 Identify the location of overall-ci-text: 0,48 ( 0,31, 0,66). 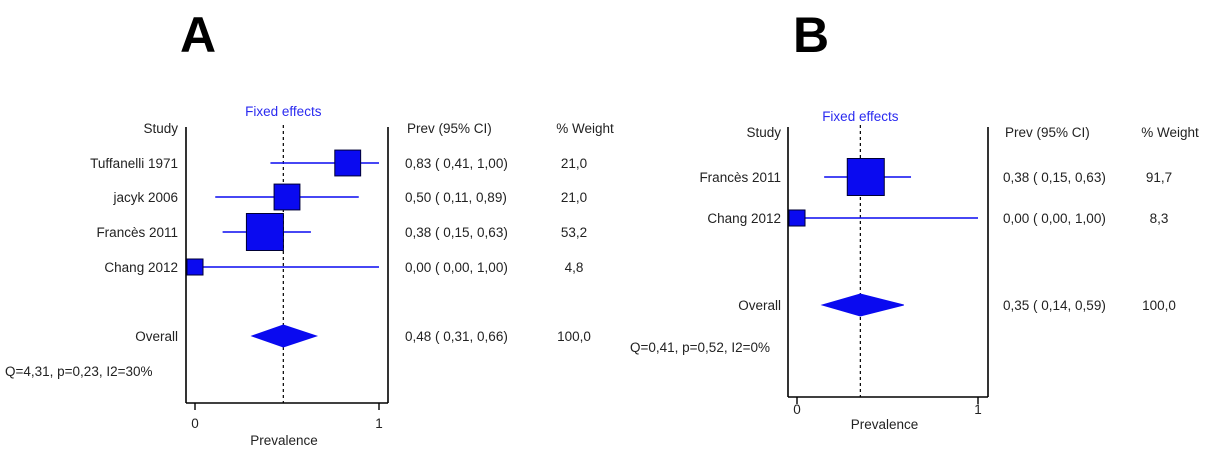
(456, 336).